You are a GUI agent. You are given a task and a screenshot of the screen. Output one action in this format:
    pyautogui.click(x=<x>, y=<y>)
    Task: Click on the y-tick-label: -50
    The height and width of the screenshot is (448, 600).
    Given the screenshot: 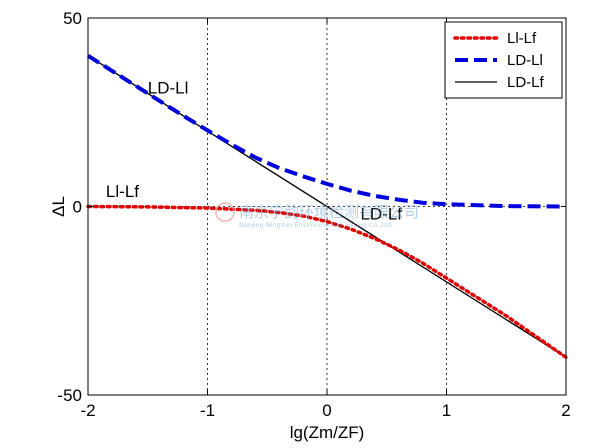 What is the action you would take?
    pyautogui.click(x=69, y=395)
    